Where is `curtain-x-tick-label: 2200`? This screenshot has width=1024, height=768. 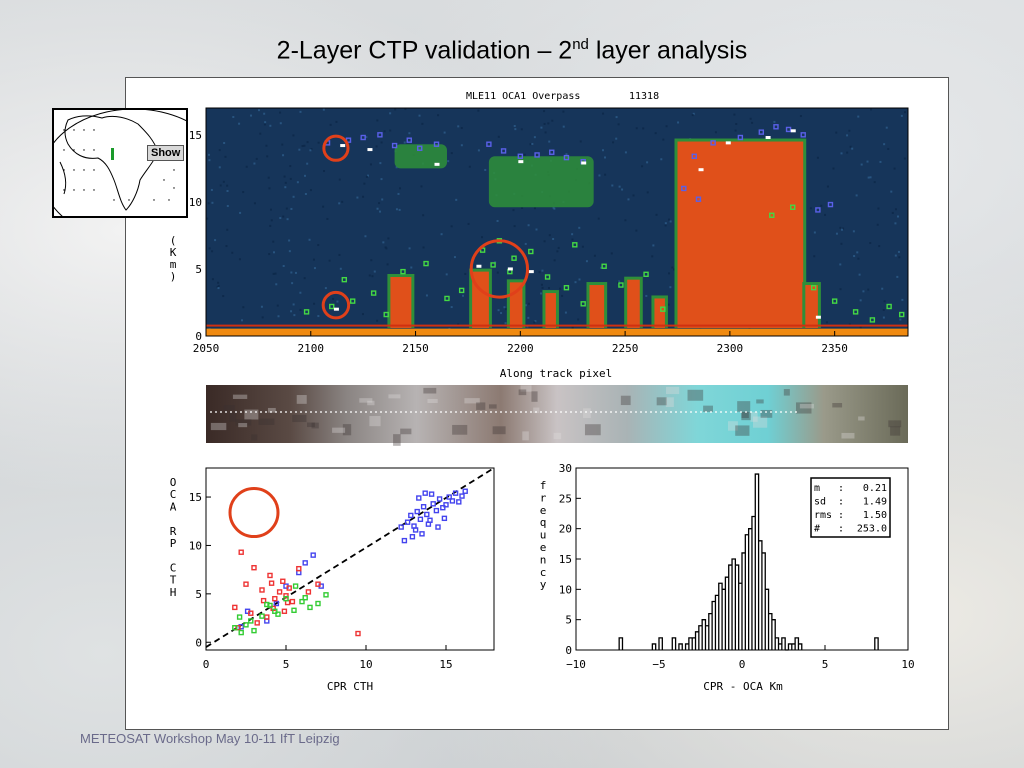 curtain-x-tick-label: 2200 is located at coordinates (520, 348).